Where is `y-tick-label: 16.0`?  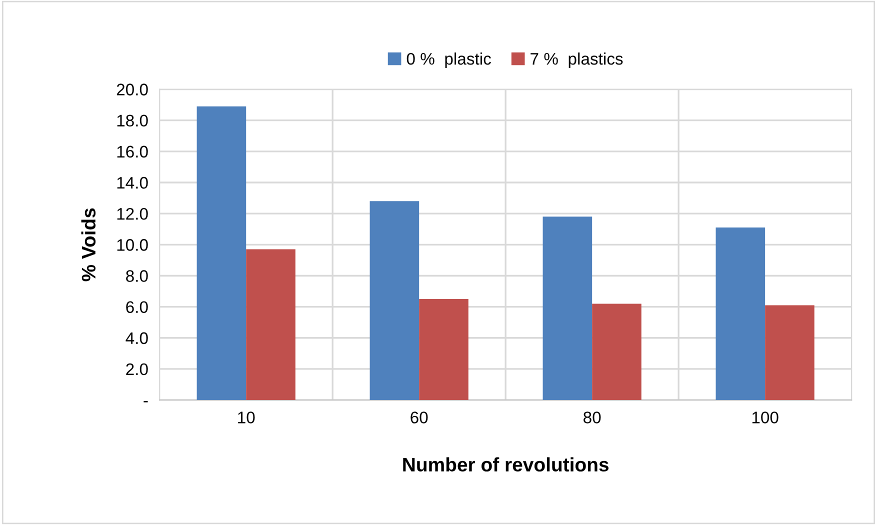 y-tick-label: 16.0 is located at coordinates (132, 152).